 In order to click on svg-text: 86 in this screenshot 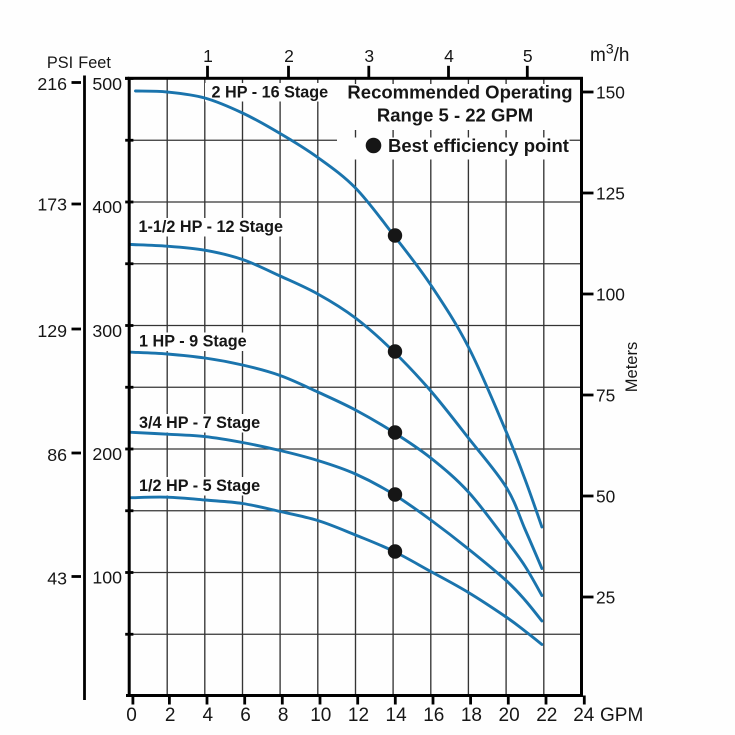, I will do `click(57, 455)`.